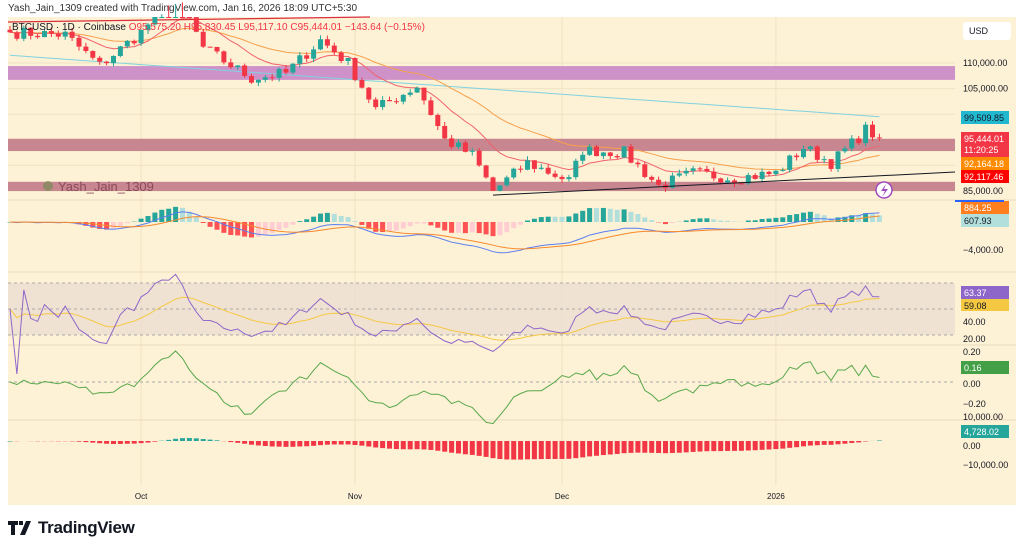 The image size is (1024, 551). I want to click on resistance-line, so click(189, 19).